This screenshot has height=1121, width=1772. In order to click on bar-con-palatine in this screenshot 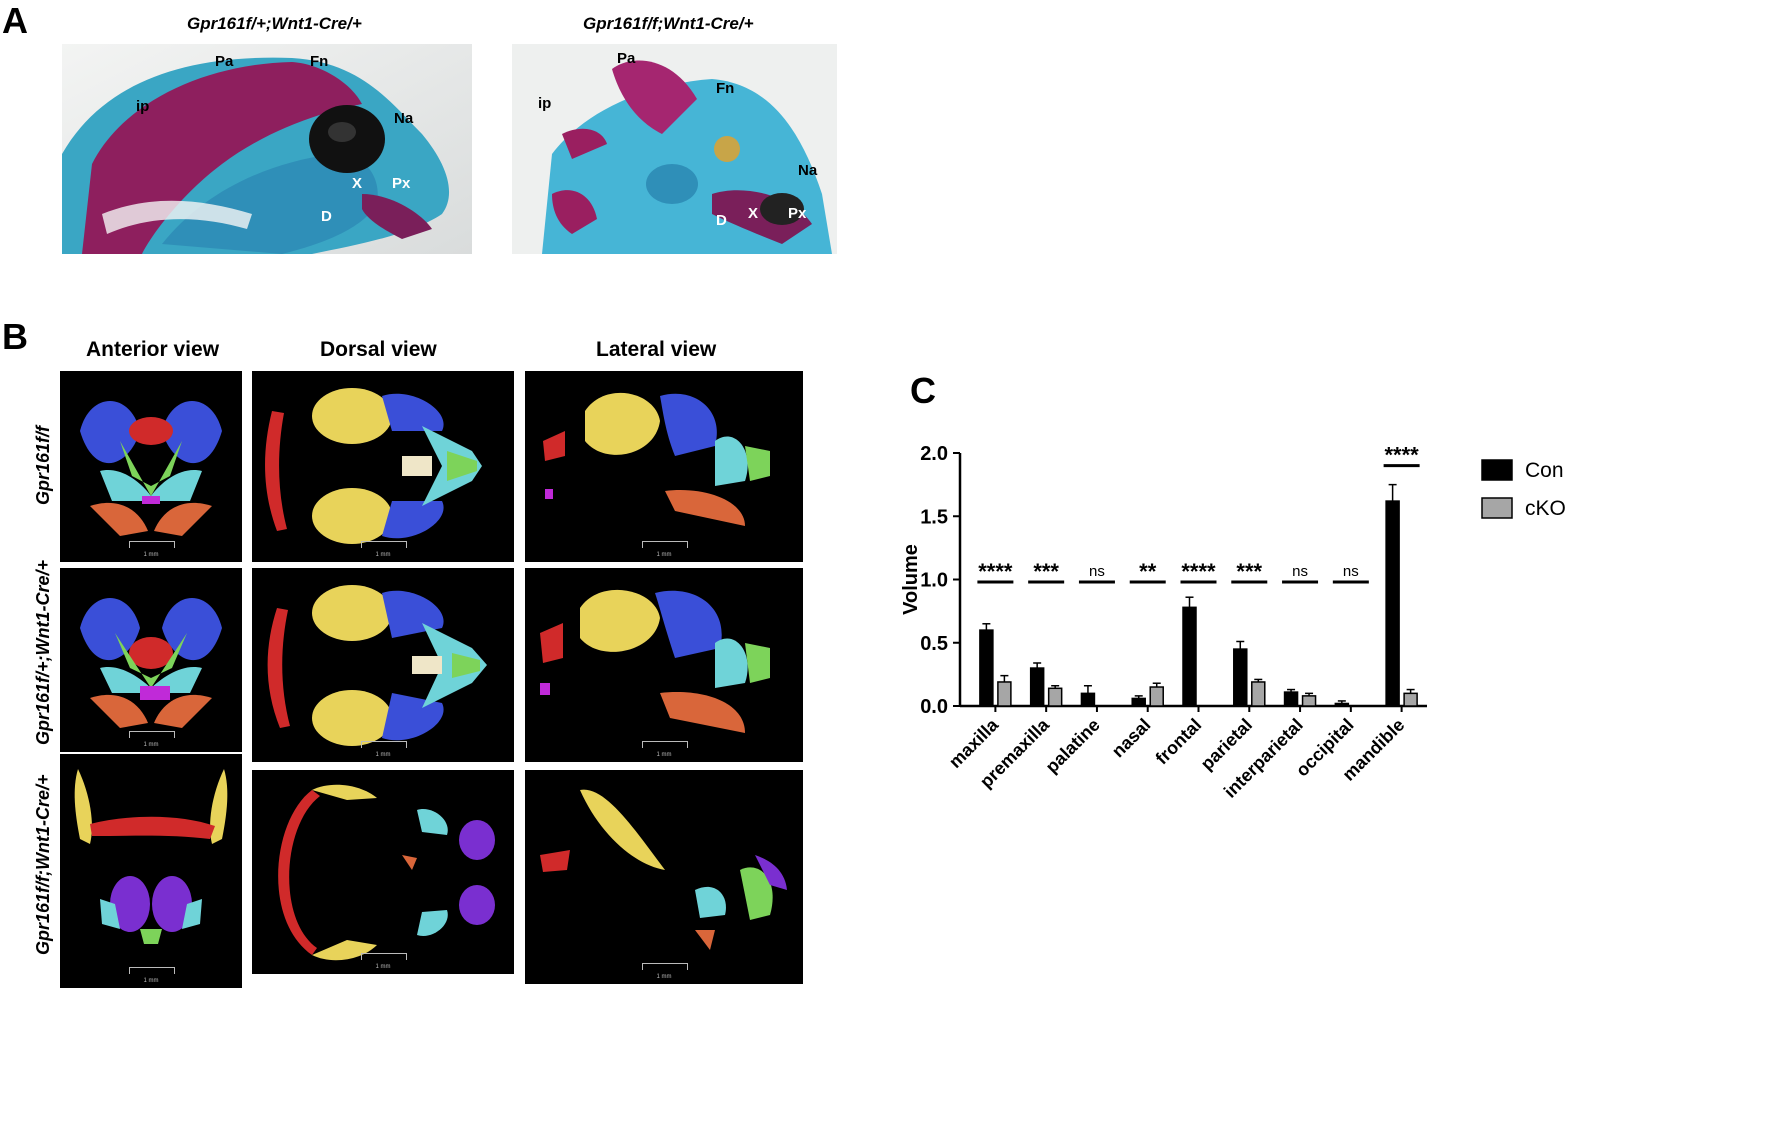, I will do `click(1088, 699)`.